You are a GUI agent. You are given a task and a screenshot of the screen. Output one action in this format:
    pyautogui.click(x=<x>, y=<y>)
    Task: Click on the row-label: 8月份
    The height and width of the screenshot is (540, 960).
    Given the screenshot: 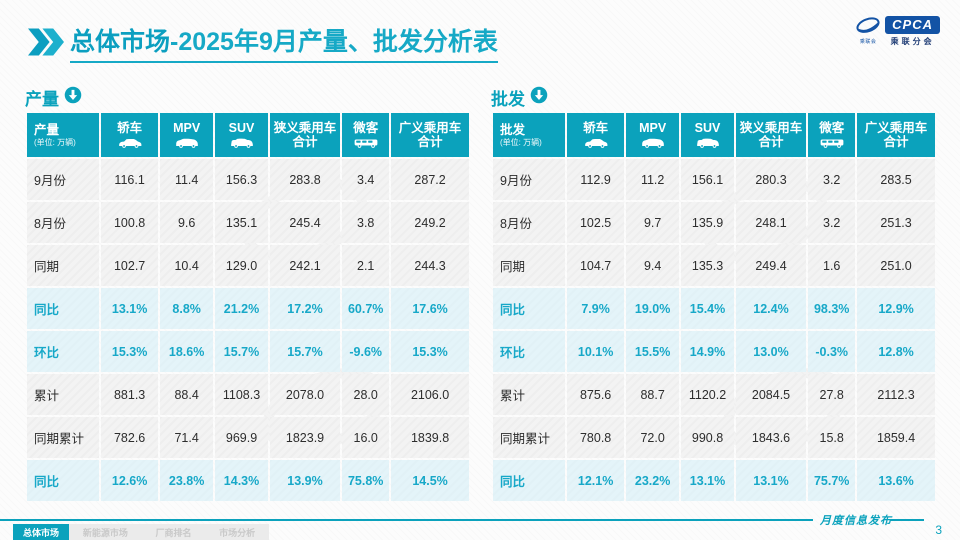 What is the action you would take?
    pyautogui.click(x=529, y=222)
    